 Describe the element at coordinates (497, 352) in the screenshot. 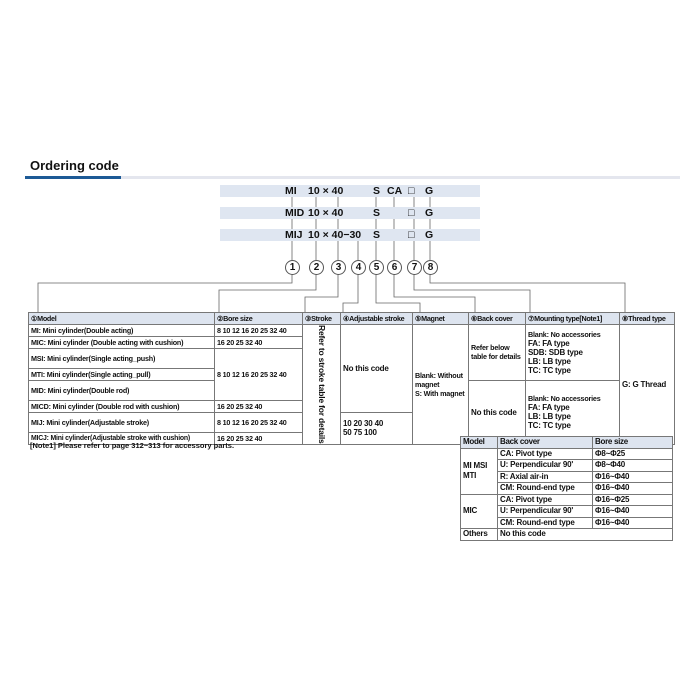

I see `back-cover-refer: Refer below table for details` at that location.